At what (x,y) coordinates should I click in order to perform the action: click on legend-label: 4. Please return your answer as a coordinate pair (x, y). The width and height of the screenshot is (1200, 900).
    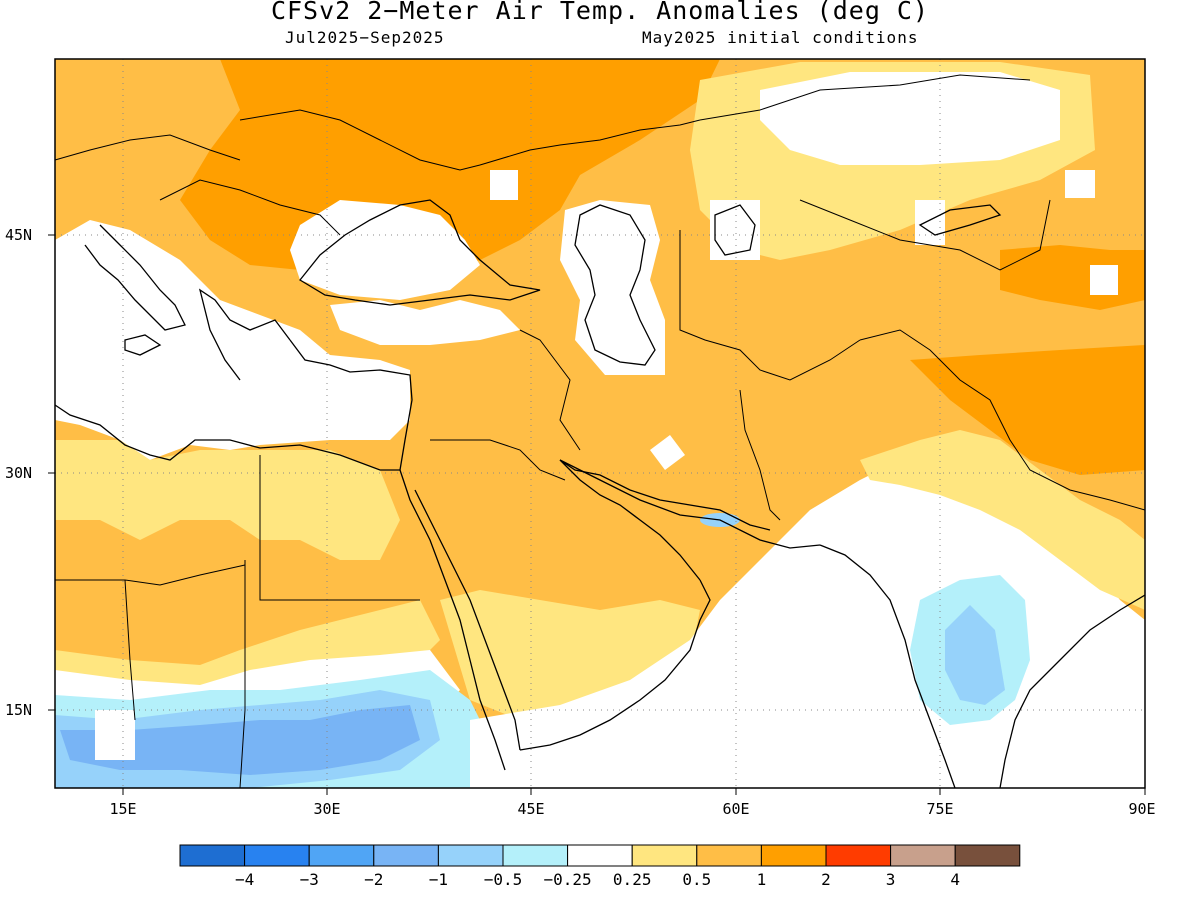
    Looking at the image, I should click on (955, 879).